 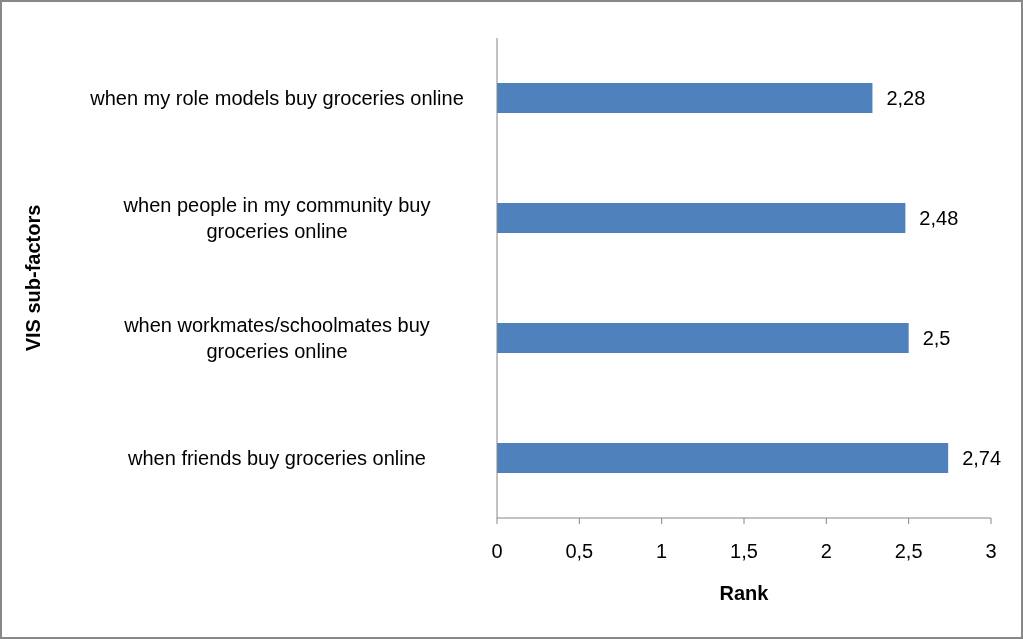 What do you see at coordinates (939, 218) in the screenshot?
I see `data-label: 2,48` at bounding box center [939, 218].